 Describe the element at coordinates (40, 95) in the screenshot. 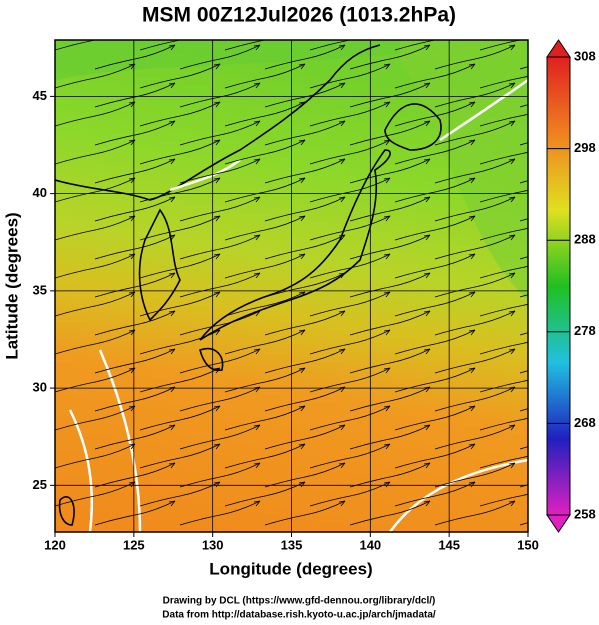

I see `y-tick-label: 45` at that location.